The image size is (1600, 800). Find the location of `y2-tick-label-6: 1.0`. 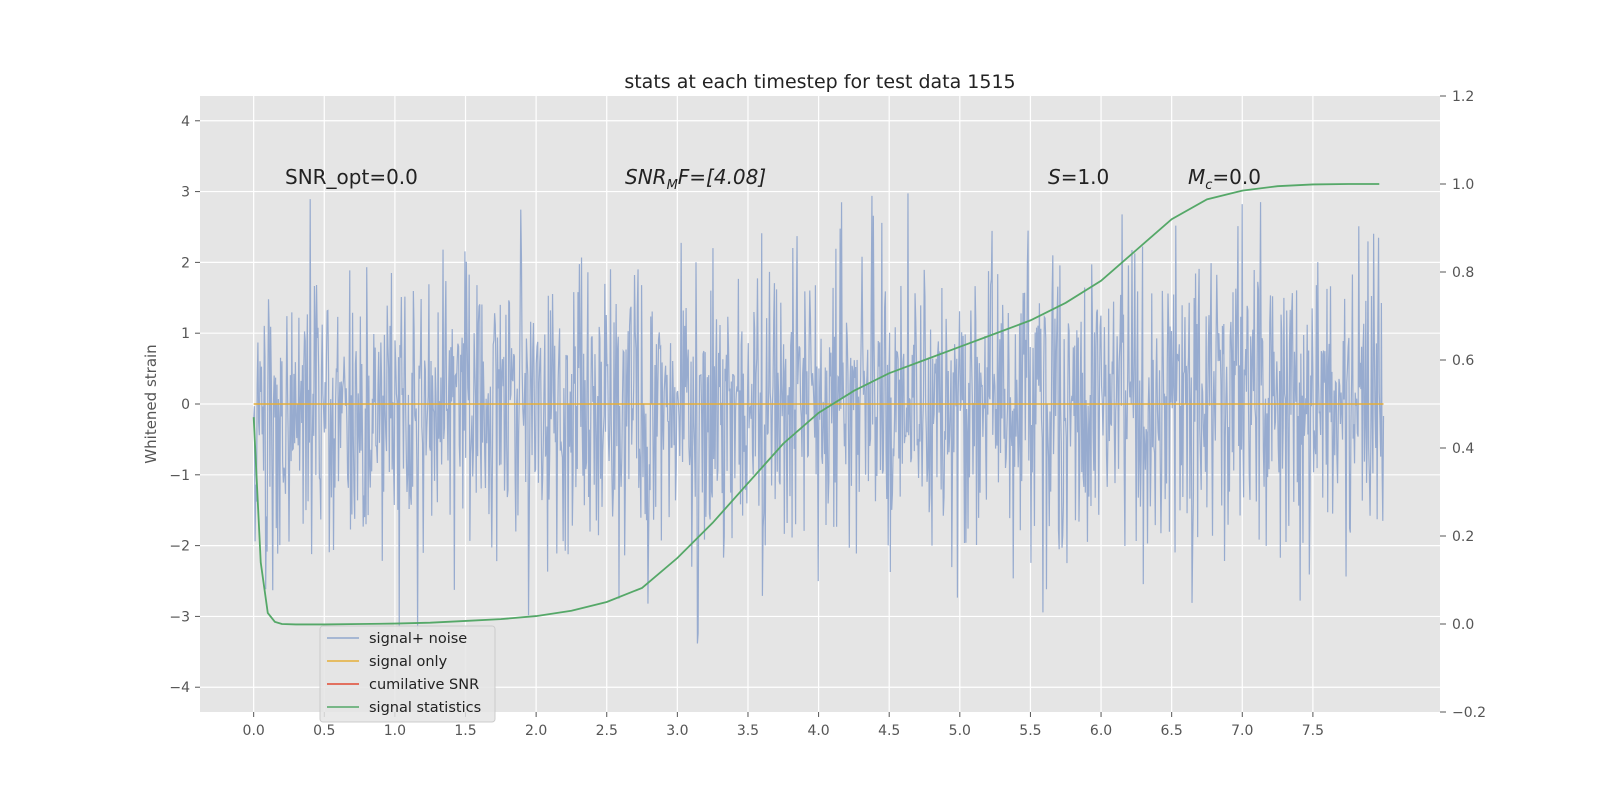

y2-tick-label-6: 1.0 is located at coordinates (1463, 185).